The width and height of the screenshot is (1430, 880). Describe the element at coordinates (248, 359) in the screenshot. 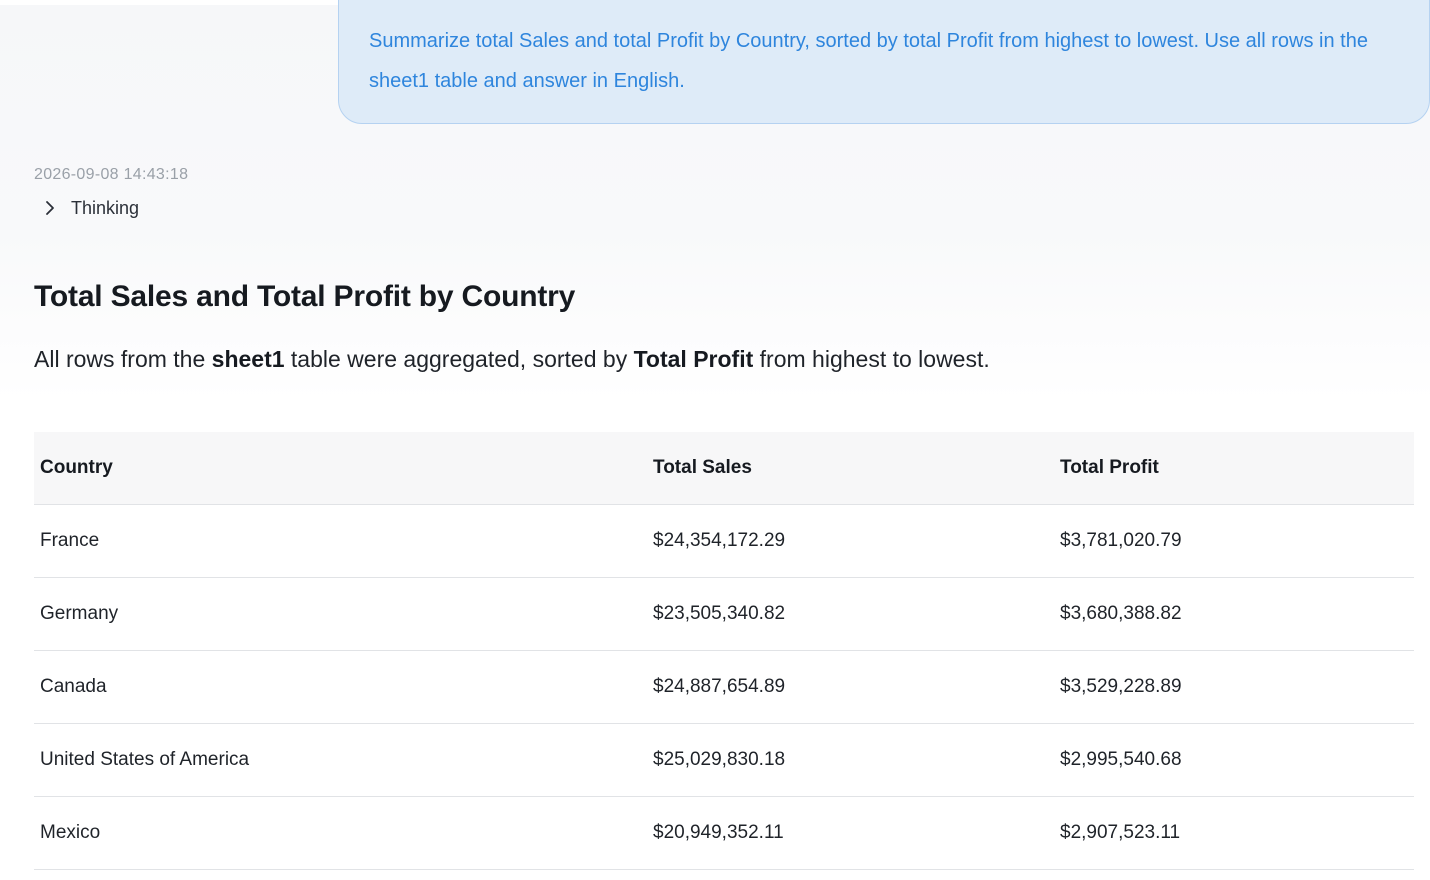

I see `summary-table-name: sheet1` at that location.